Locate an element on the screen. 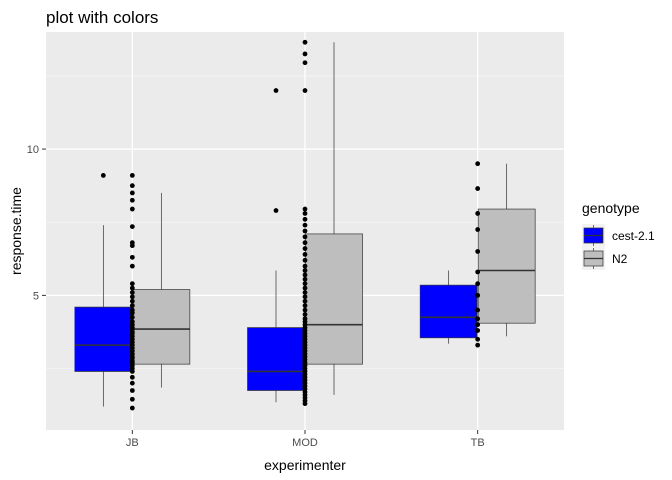  box-cest-2.1-TB is located at coordinates (448, 311).